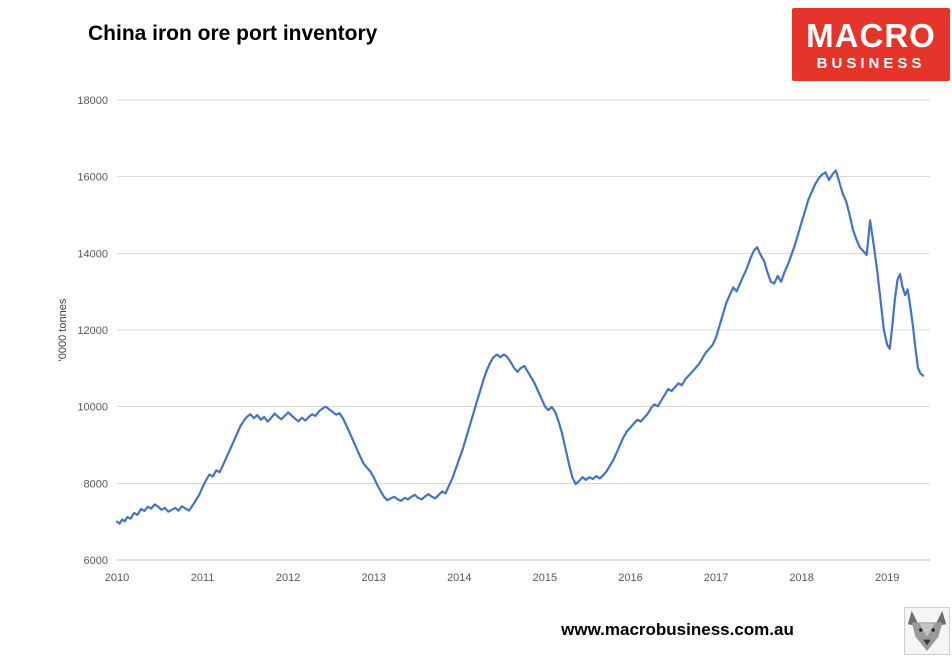  I want to click on x-tick-label: 2014, so click(459, 578).